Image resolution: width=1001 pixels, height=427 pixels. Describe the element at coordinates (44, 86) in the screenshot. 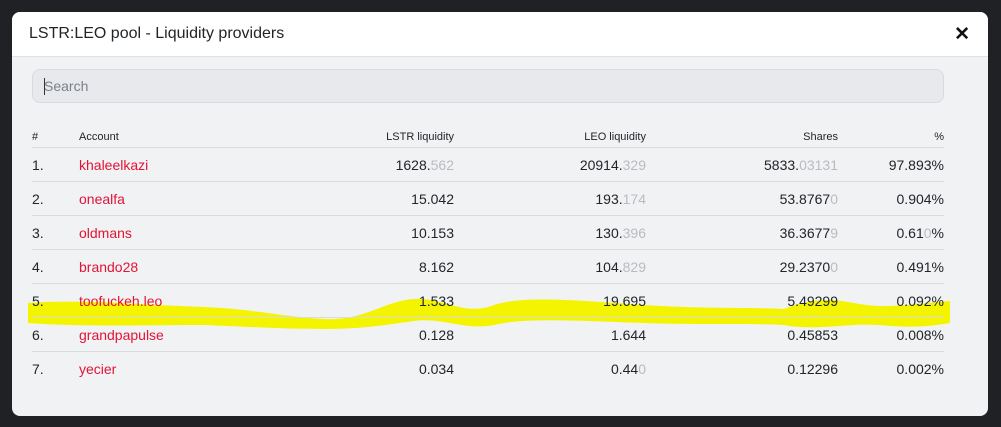

I see `text-cursor` at that location.